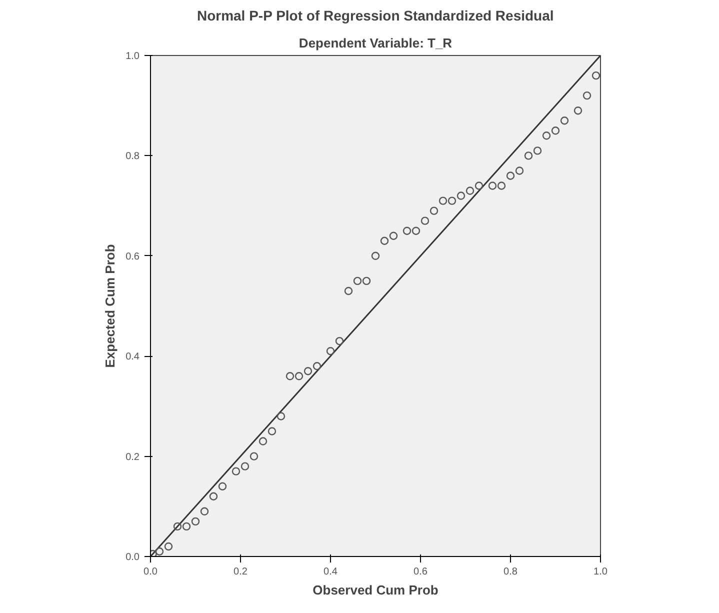 This screenshot has height=613, width=719. I want to click on y-tick-label: 0.8, so click(133, 156).